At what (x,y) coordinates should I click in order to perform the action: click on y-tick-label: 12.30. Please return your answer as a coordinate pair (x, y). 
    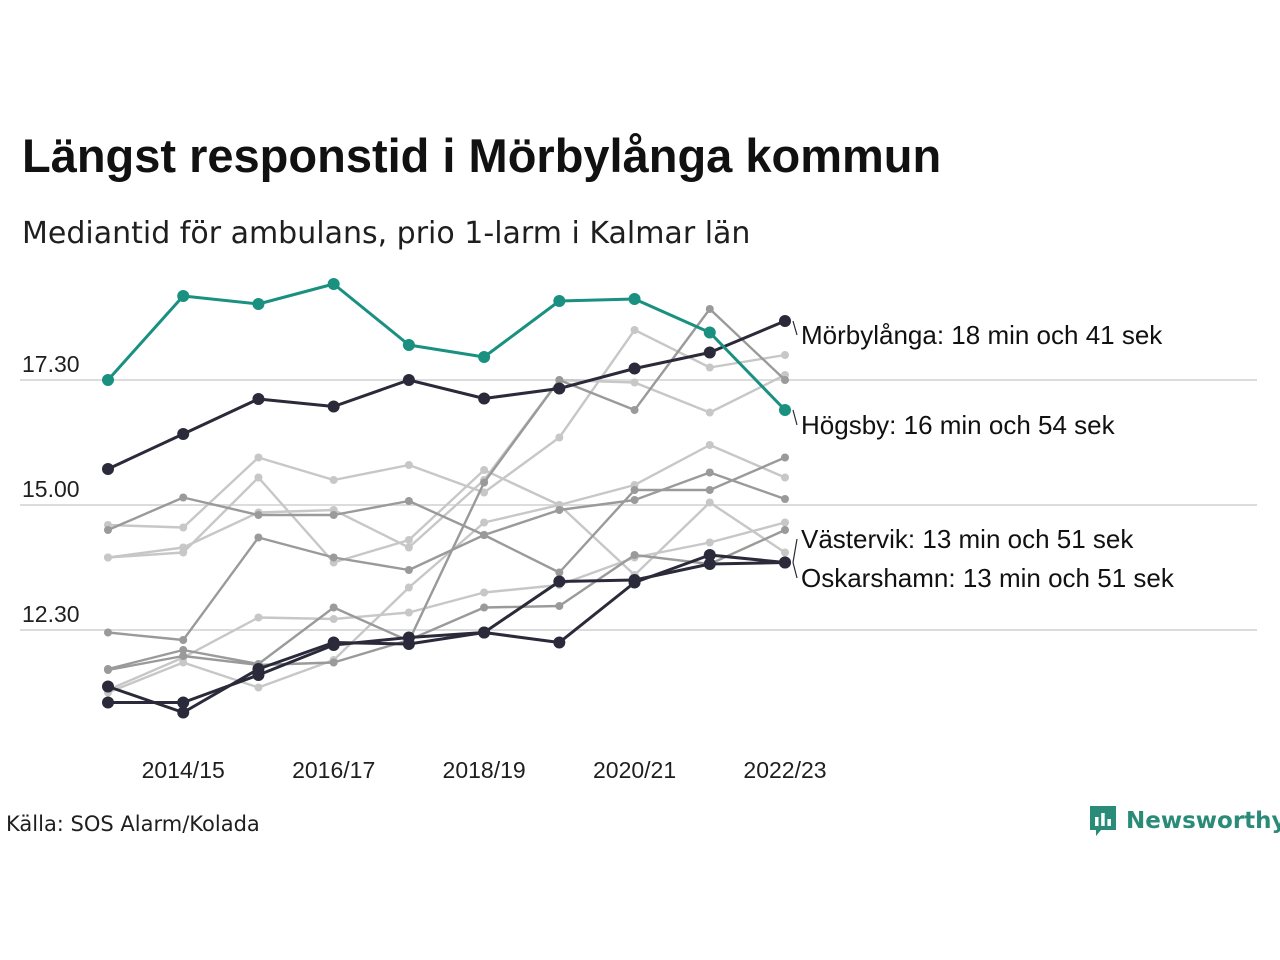
    Looking at the image, I should click on (51, 614).